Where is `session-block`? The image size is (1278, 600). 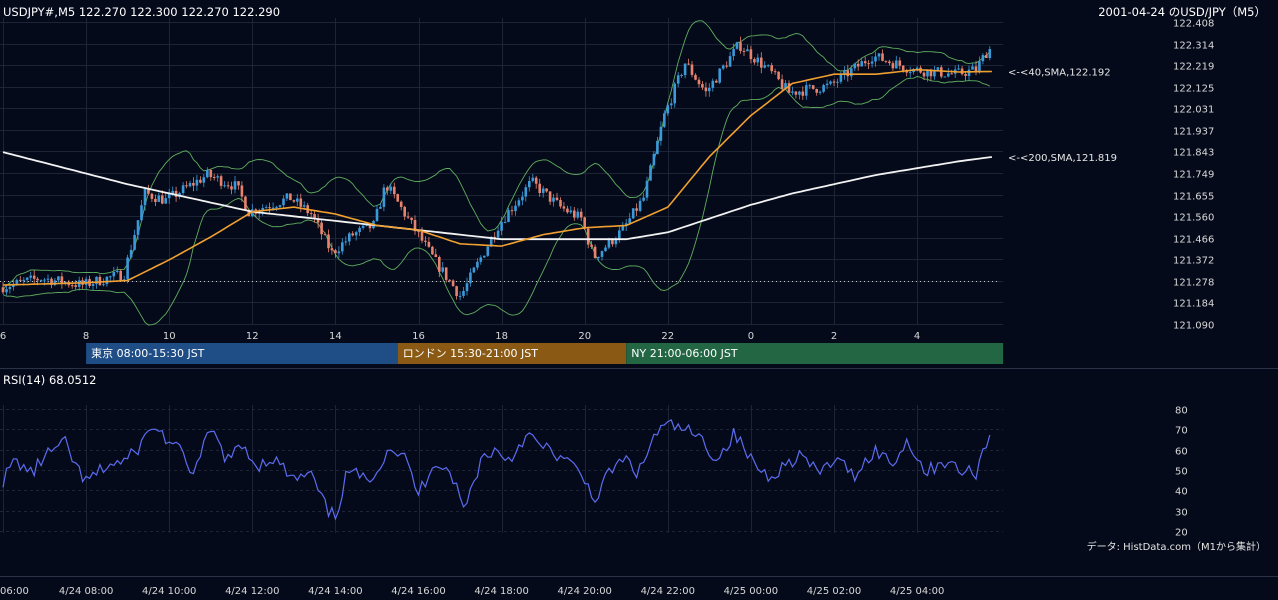
session-block is located at coordinates (242, 353).